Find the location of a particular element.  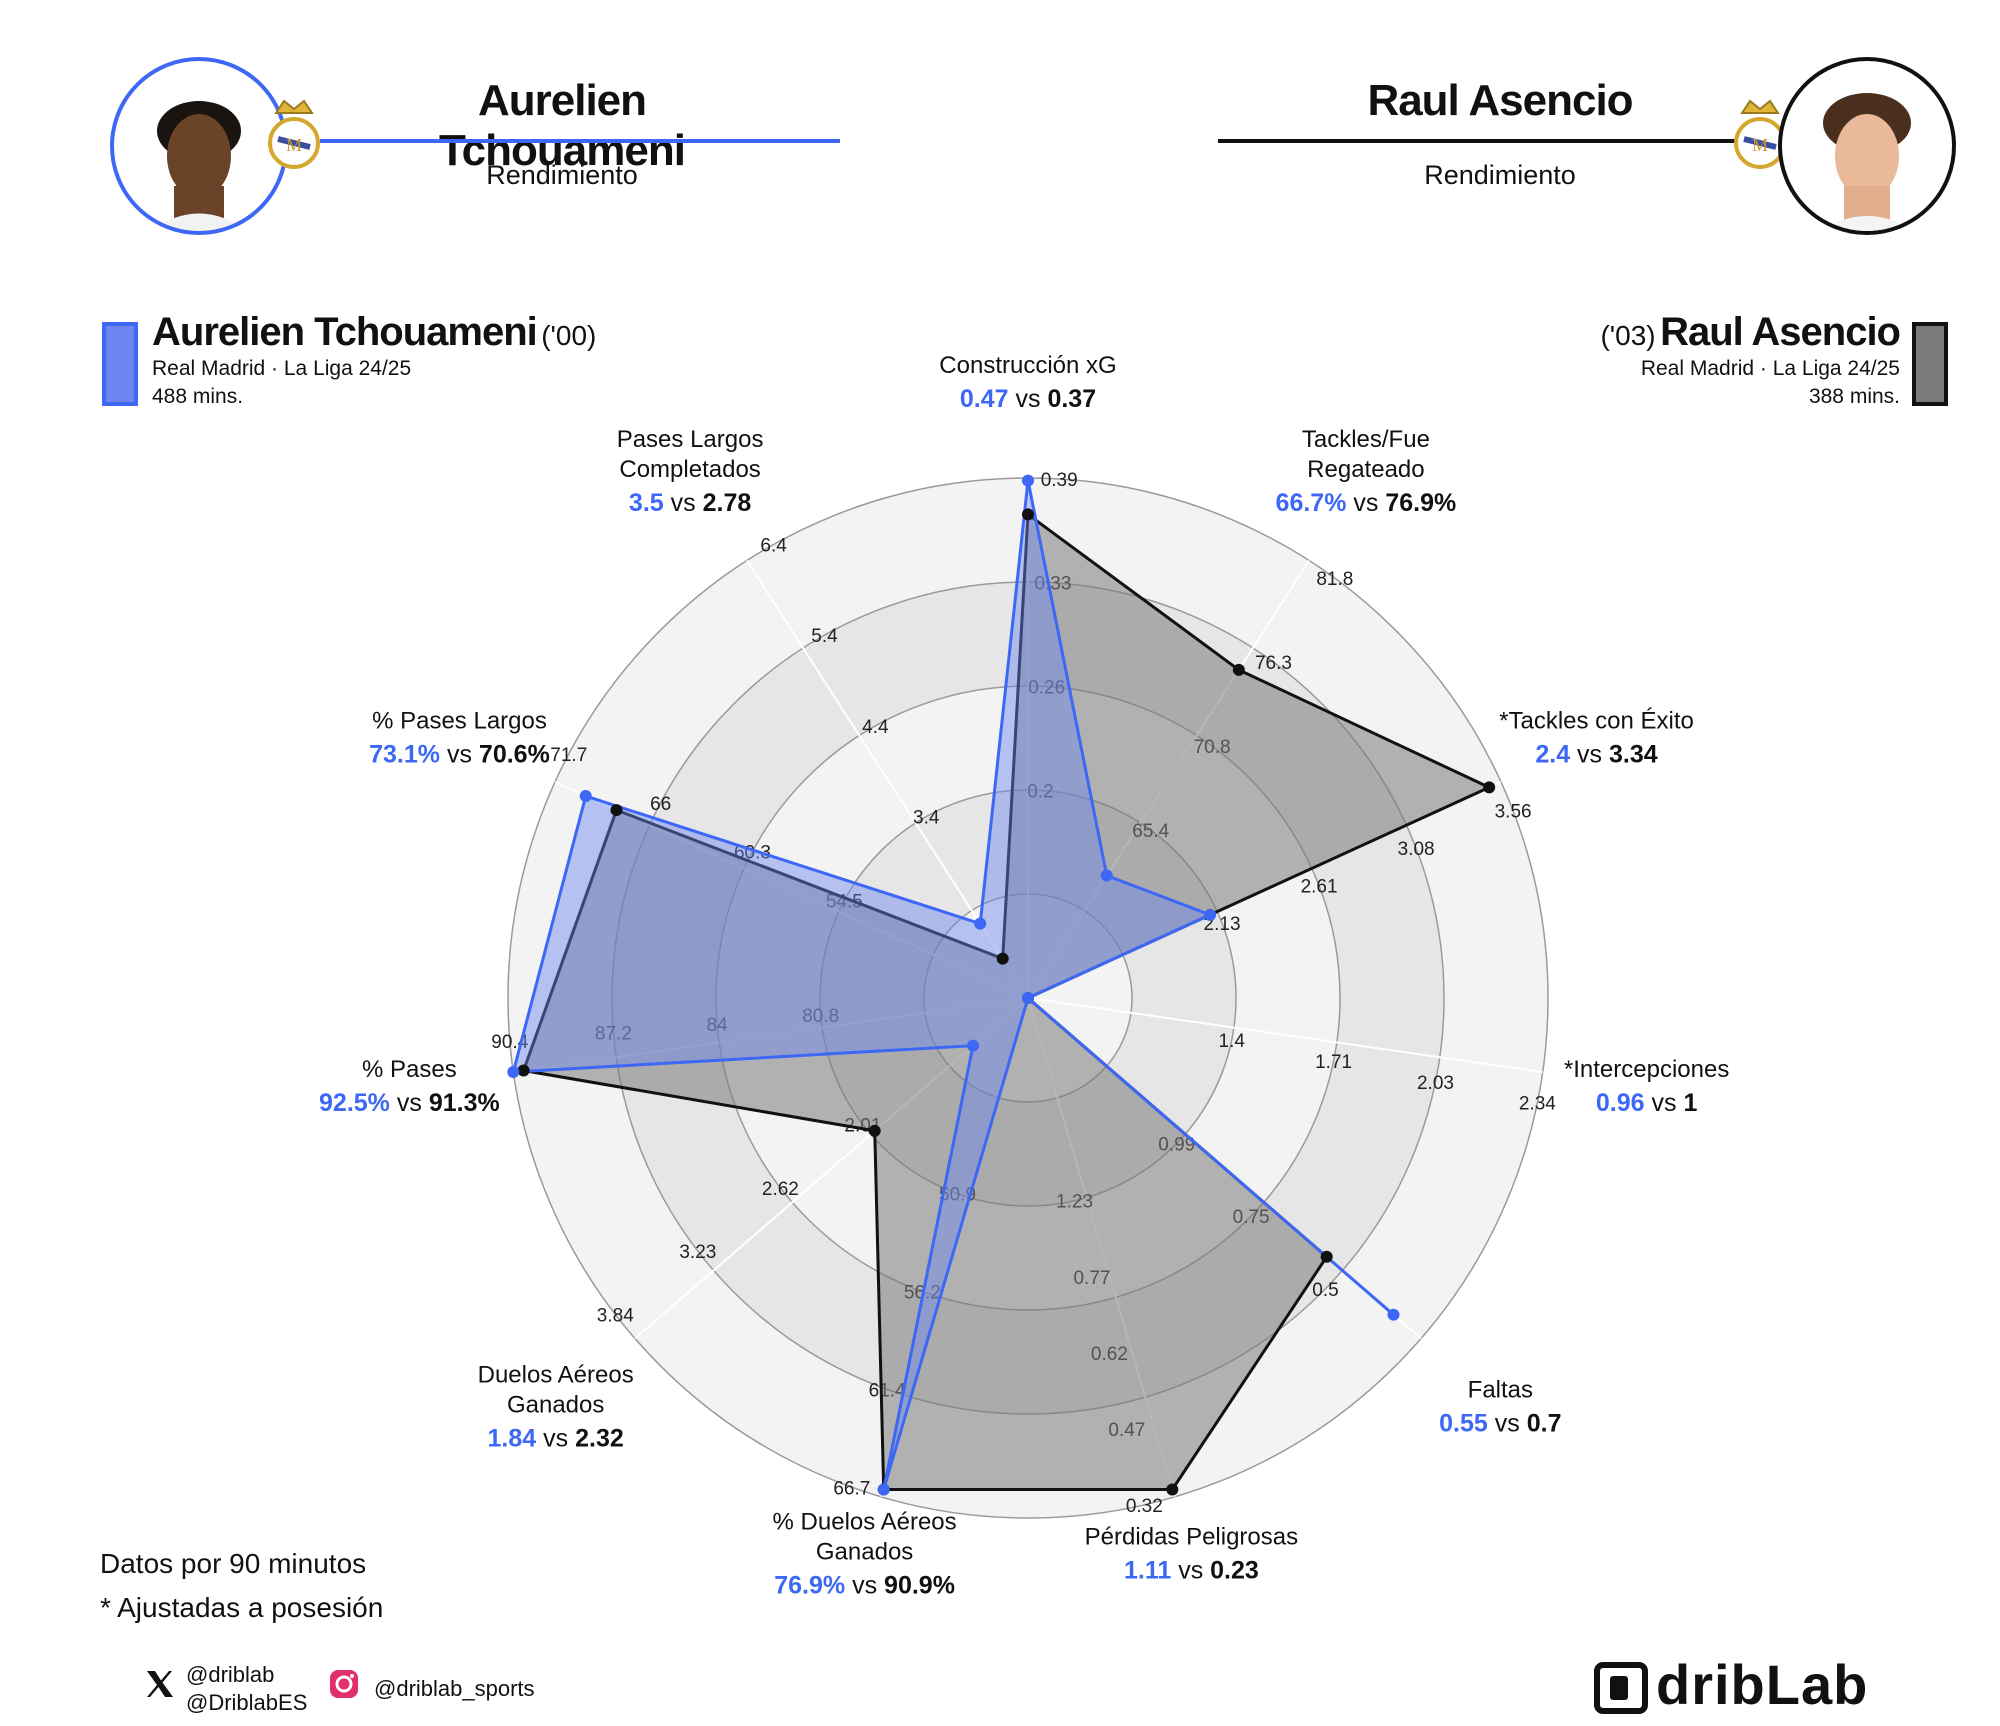

radar-axis-label: Pérdidas Peligrosas is located at coordinates (1191, 1537).